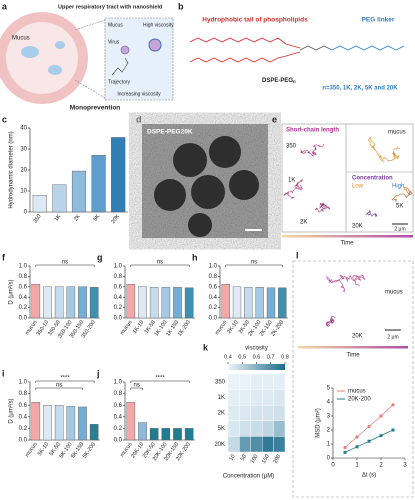 The height and width of the screenshot is (500, 415). What do you see at coordinates (221, 429) in the screenshot?
I see `y-tick-label: 5K` at bounding box center [221, 429].